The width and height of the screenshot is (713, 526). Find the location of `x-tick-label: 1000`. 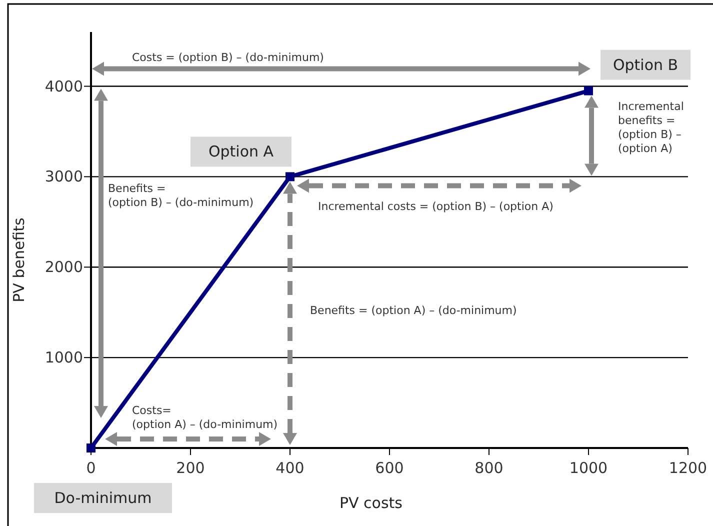

x-tick-label: 1000 is located at coordinates (588, 468).